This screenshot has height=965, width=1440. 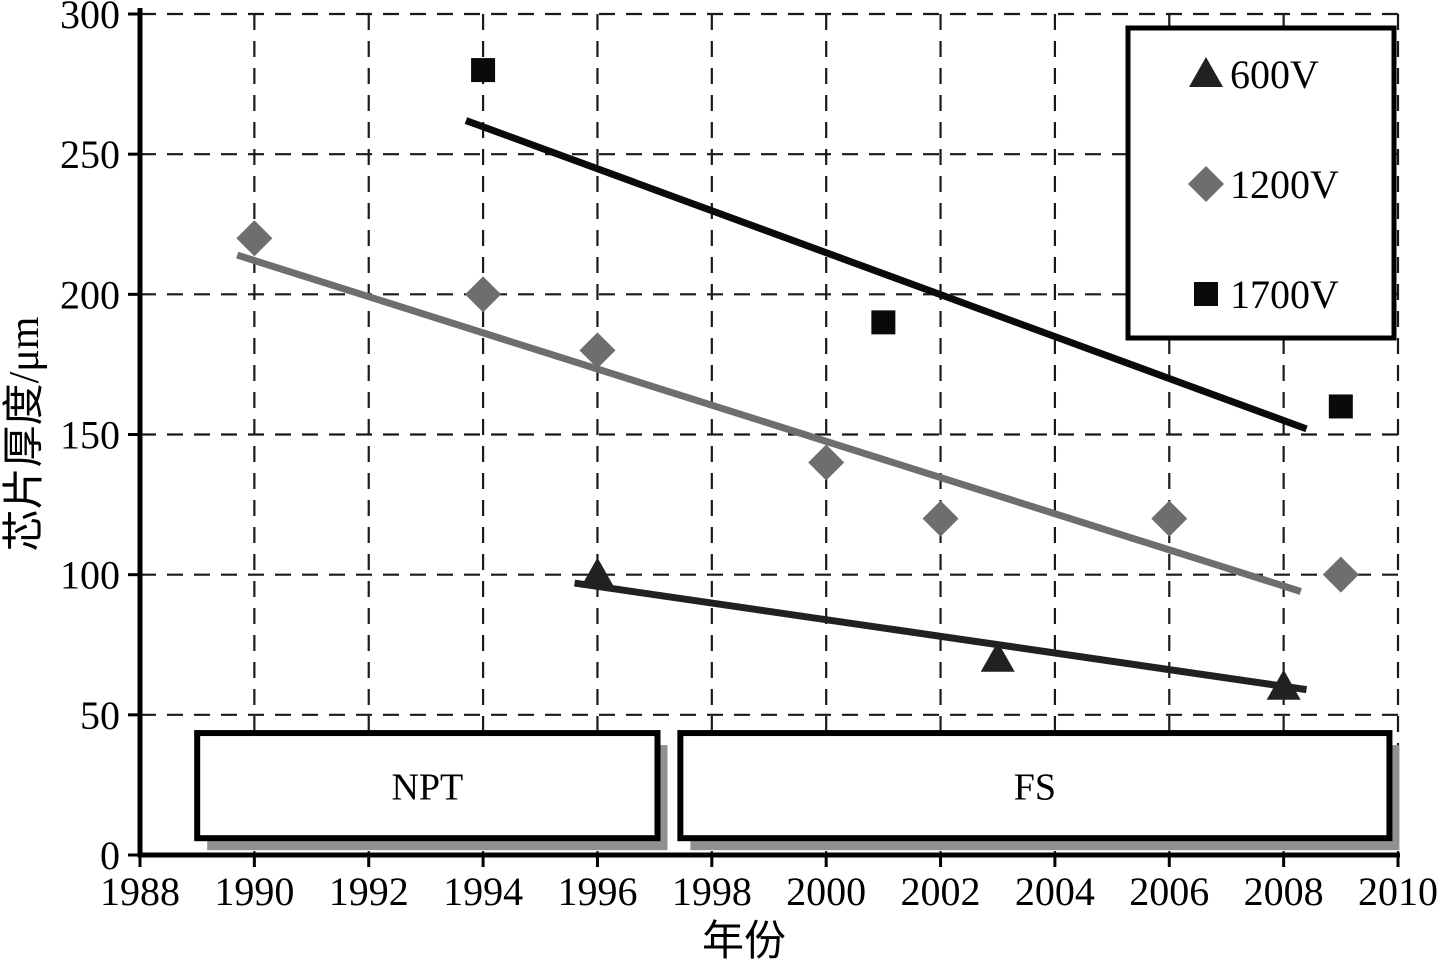 I want to click on legend-square-icon, so click(x=1206, y=294).